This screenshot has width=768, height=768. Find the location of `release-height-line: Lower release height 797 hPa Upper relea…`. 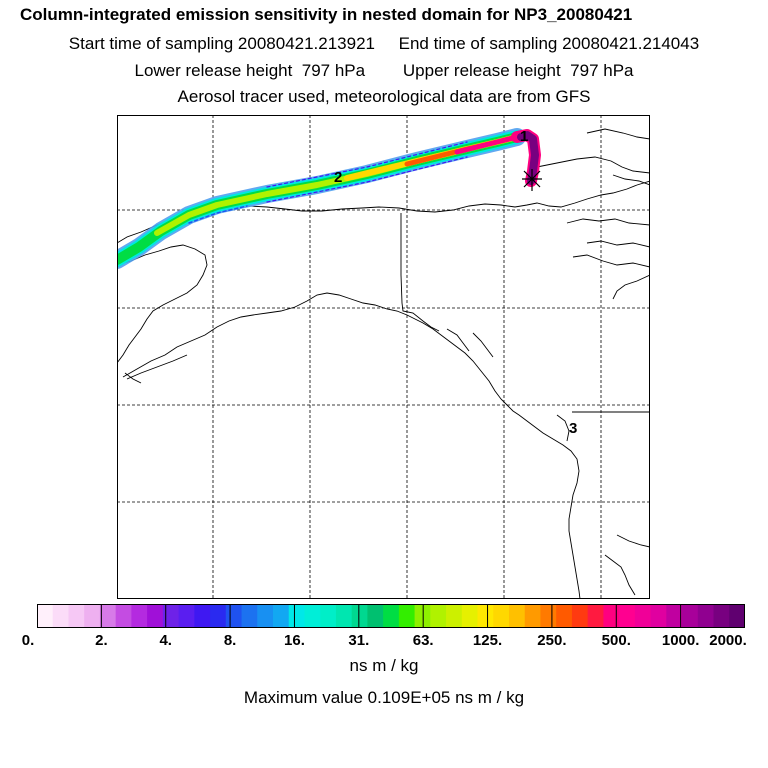

release-height-line: Lower release height 797 hPa Upper relea… is located at coordinates (384, 70).